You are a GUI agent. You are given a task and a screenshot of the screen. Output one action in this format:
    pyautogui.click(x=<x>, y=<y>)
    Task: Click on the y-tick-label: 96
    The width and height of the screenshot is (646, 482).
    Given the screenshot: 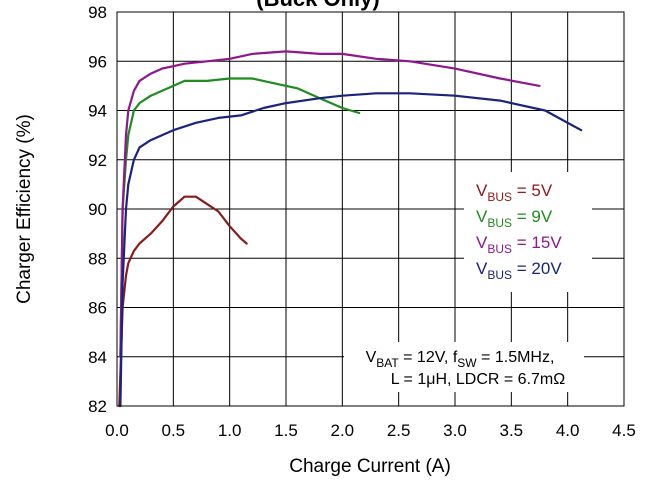 What is the action you would take?
    pyautogui.click(x=97, y=61)
    